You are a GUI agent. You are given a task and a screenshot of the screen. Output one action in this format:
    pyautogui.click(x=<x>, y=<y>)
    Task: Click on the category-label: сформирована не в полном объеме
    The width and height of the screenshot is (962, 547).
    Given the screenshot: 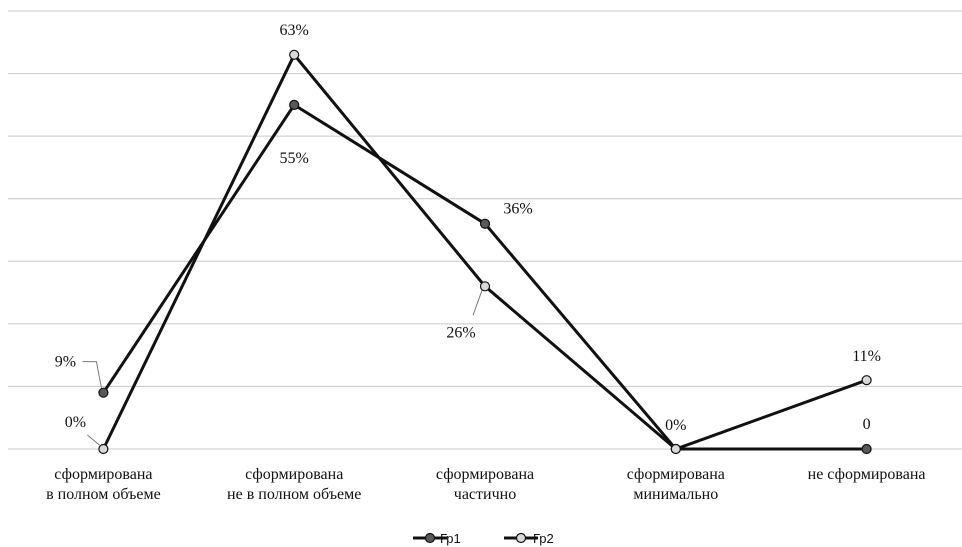 What is the action you would take?
    pyautogui.click(x=294, y=484)
    